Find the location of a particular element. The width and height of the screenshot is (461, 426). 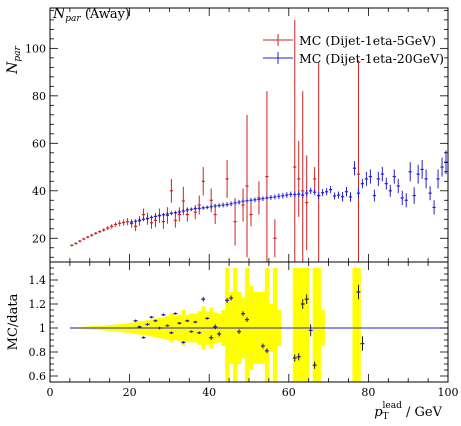

x-label-sup: lead is located at coordinates (393, 406).